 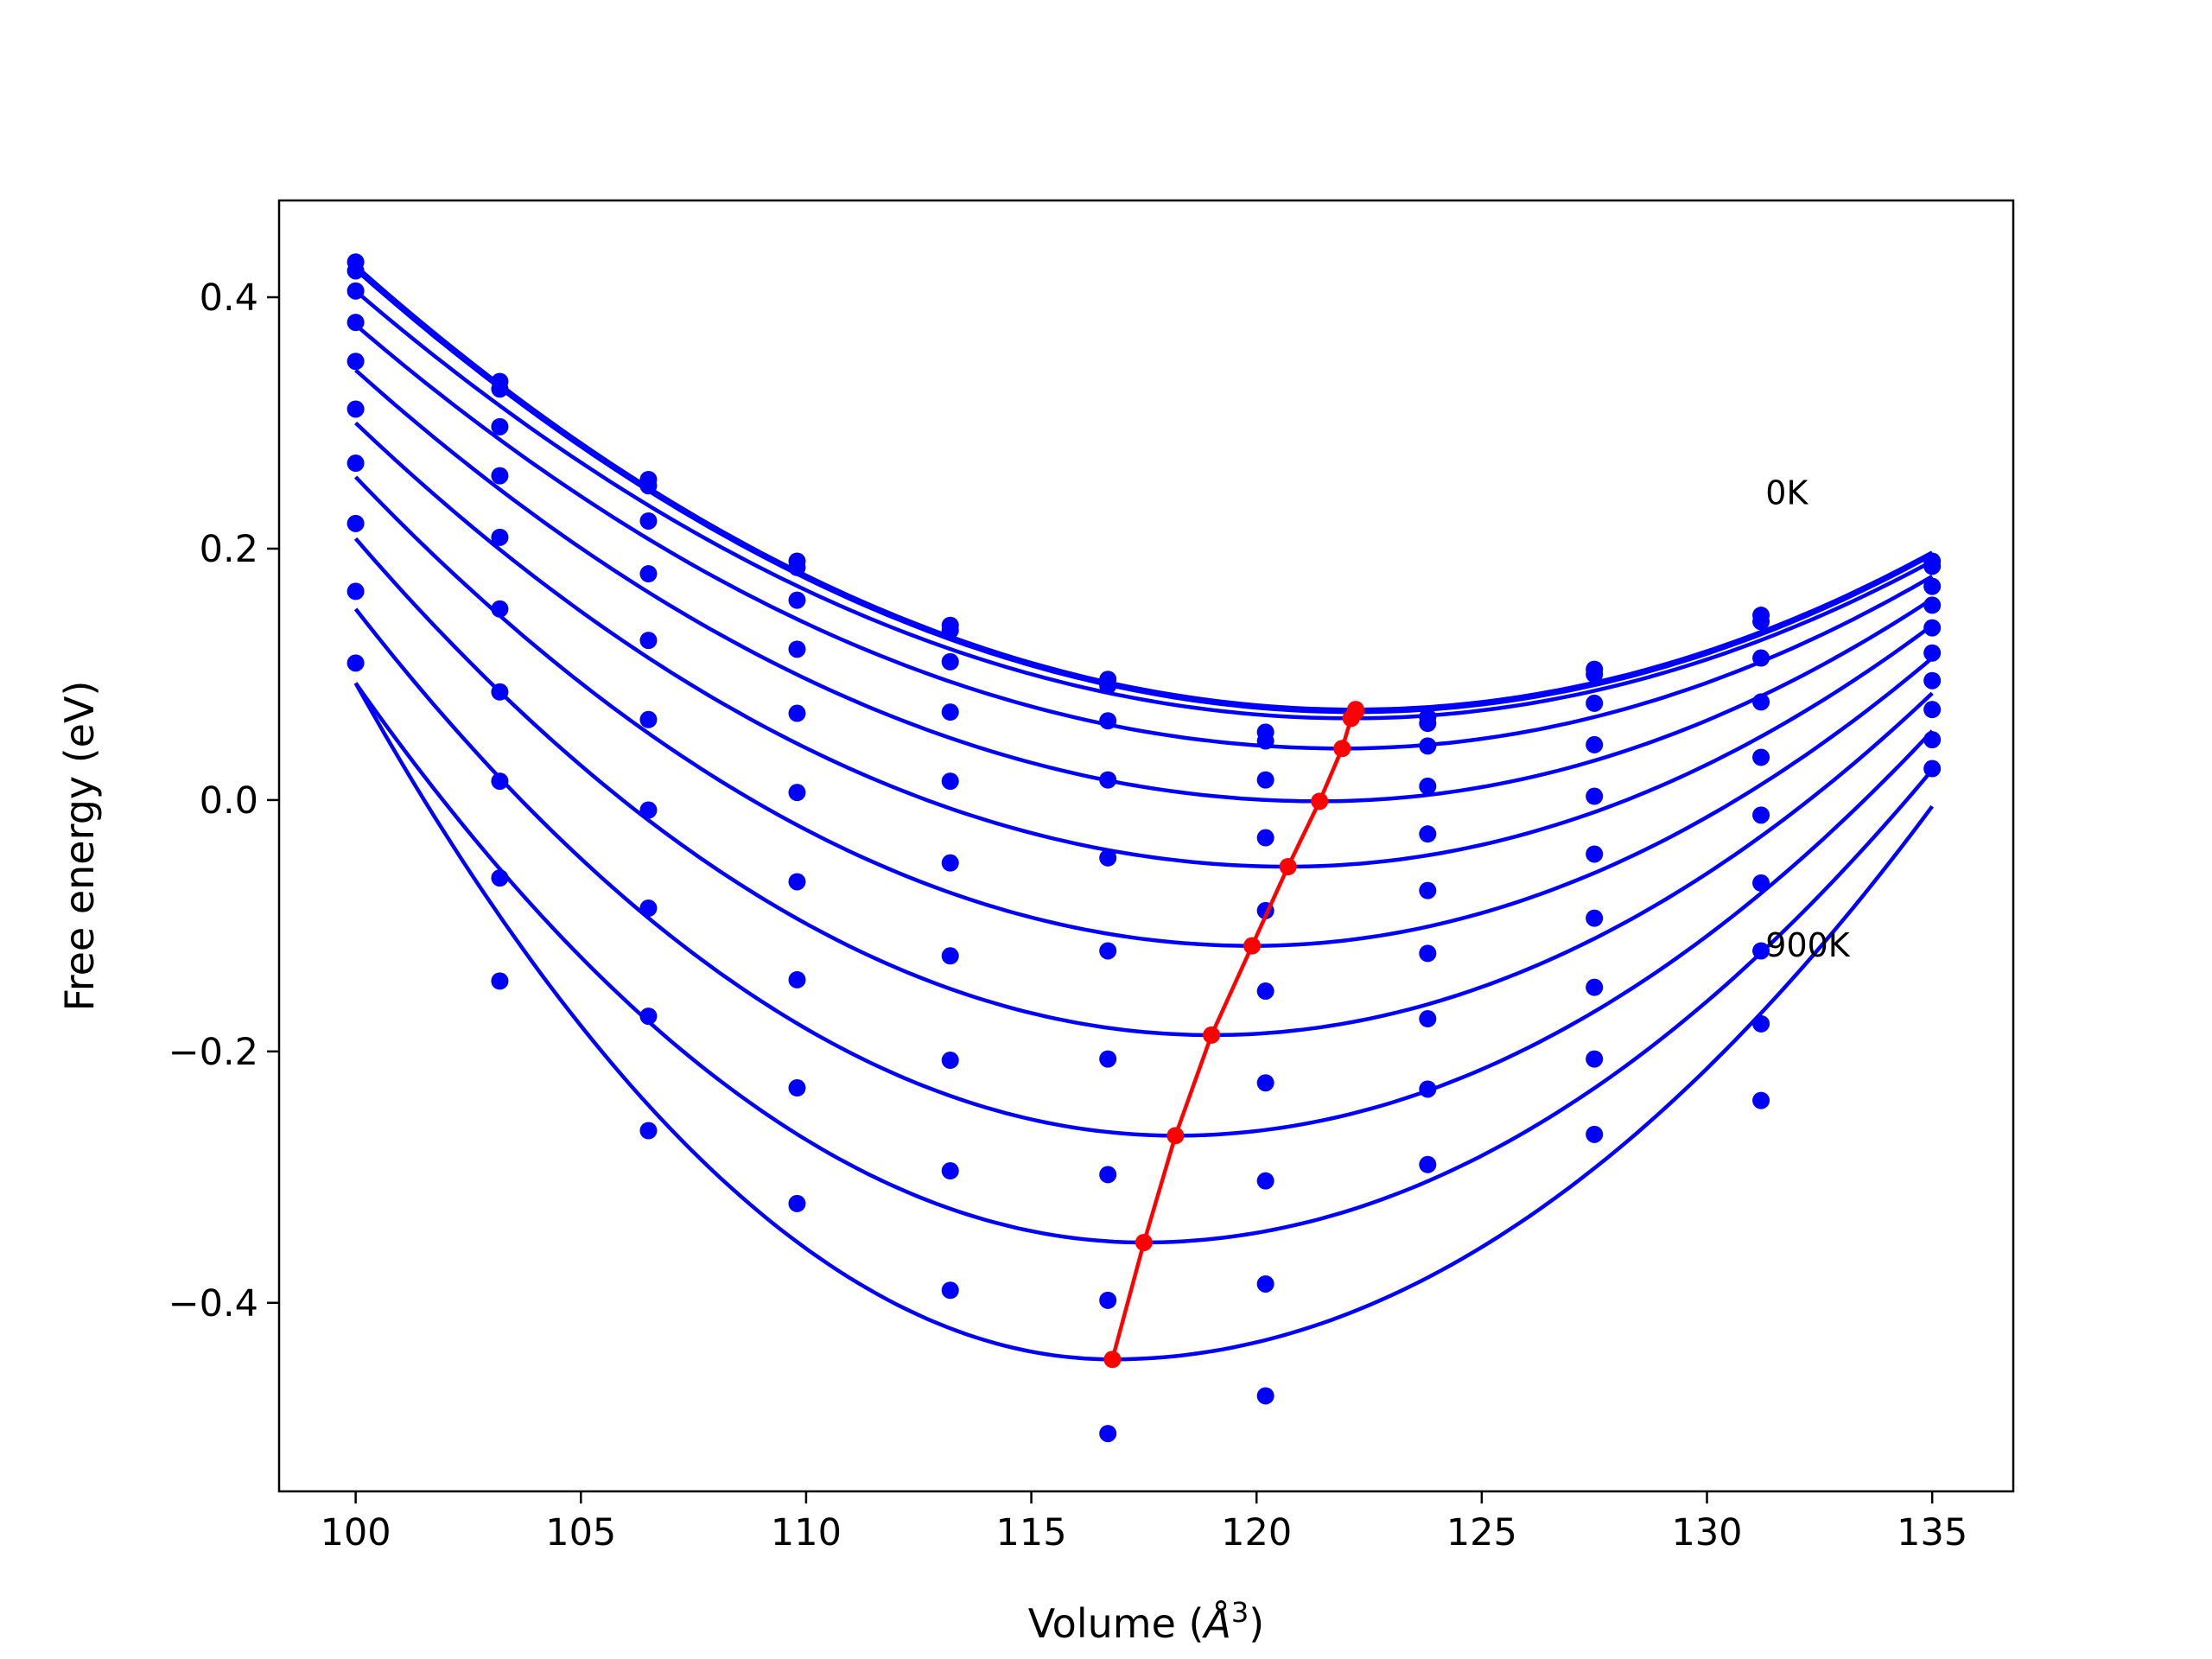 I want to click on x-tick-label-3: 115, so click(x=1031, y=1532).